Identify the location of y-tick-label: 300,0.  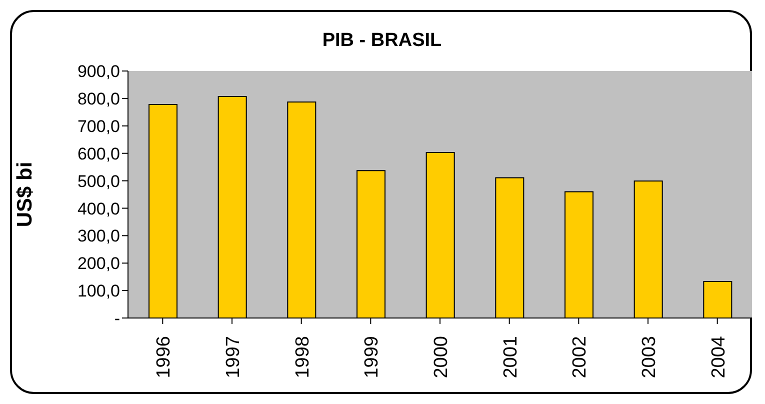
(98, 236).